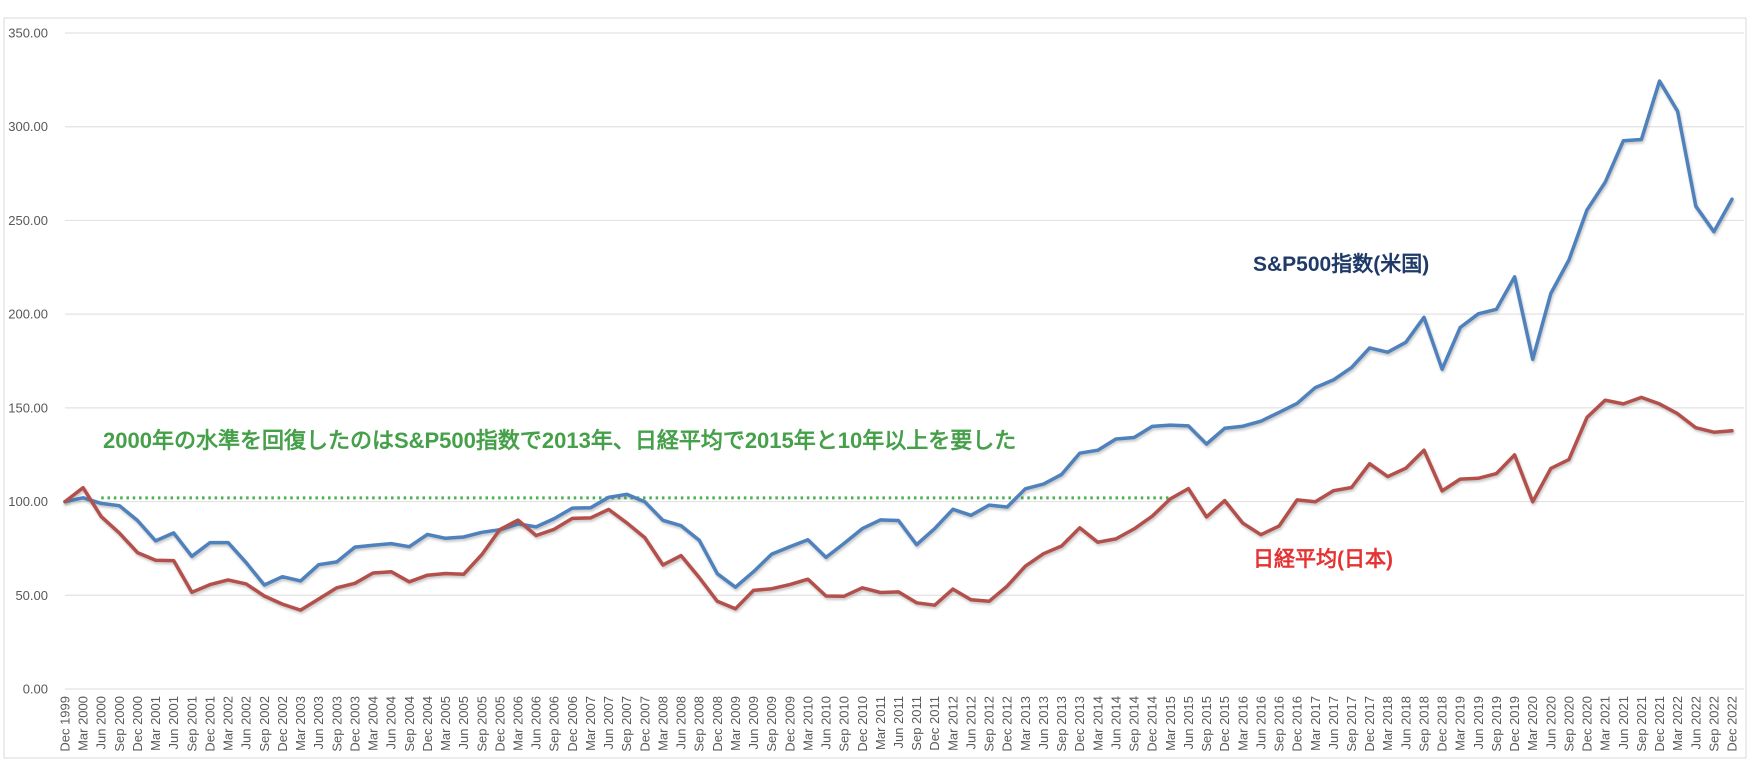 The image size is (1762, 772). What do you see at coordinates (1341, 264) in the screenshot?
I see `sp500-series-label: S&P500指数(米国)` at bounding box center [1341, 264].